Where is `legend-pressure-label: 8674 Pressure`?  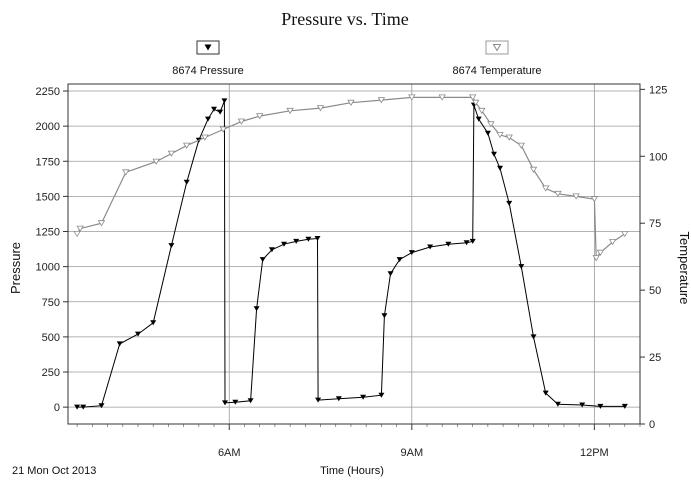 legend-pressure-label: 8674 Pressure is located at coordinates (208, 71).